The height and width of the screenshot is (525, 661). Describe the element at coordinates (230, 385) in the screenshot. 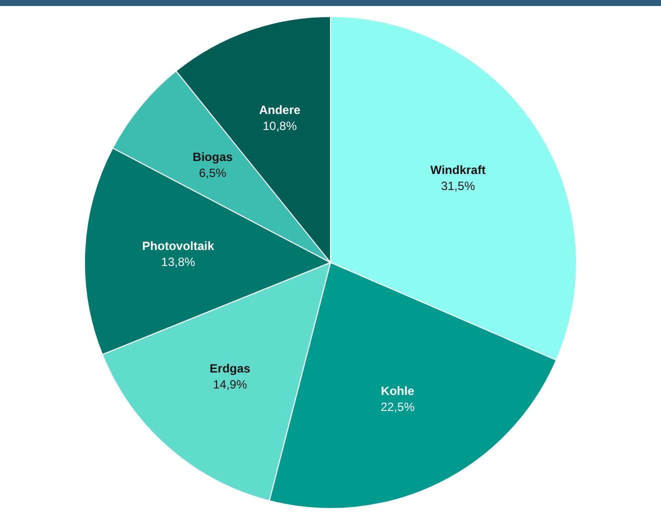

I see `data-label: 14,9%` at that location.